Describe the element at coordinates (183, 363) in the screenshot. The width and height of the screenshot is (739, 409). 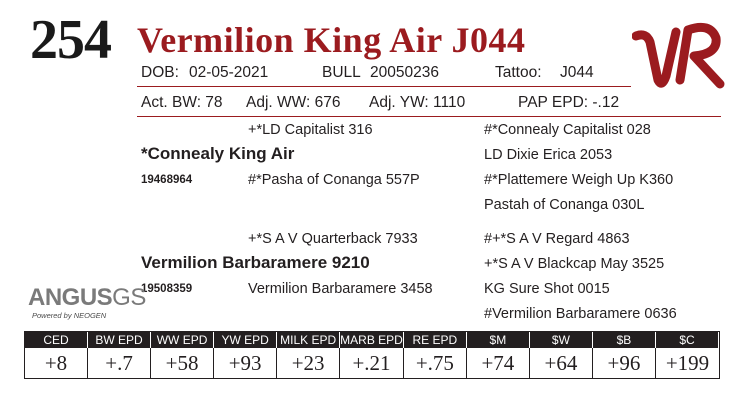
I see `epd-value: +58` at that location.